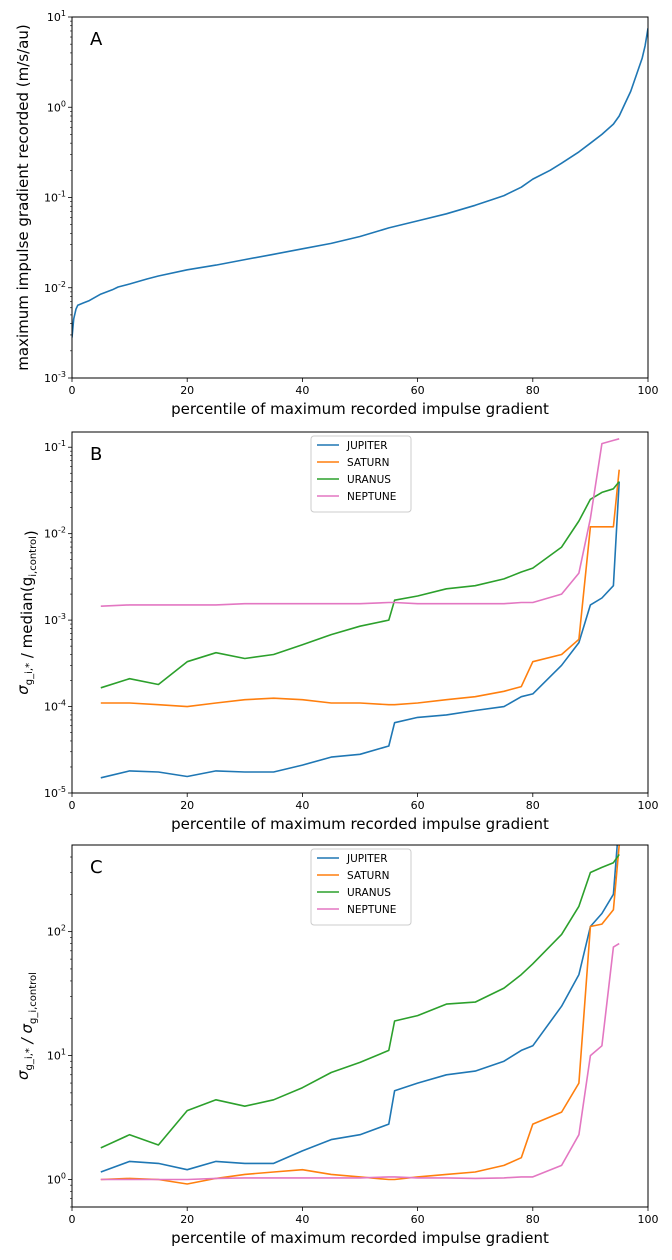 Image resolution: width=672 pixels, height=1260 pixels. What do you see at coordinates (96, 867) in the screenshot?
I see `panel-label: C` at bounding box center [96, 867].